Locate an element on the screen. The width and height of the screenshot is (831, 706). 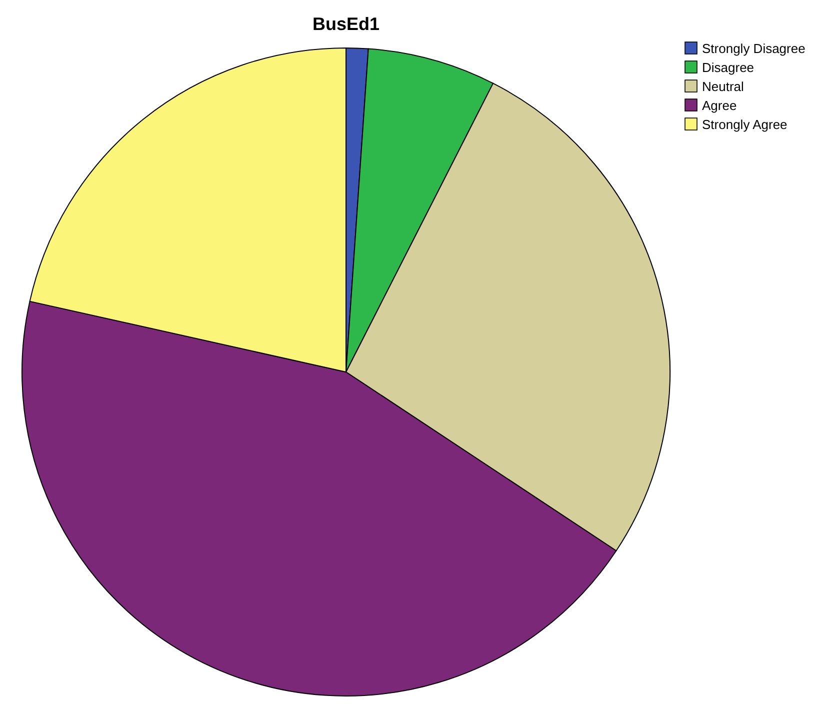
legend-label: Neutral is located at coordinates (723, 86).